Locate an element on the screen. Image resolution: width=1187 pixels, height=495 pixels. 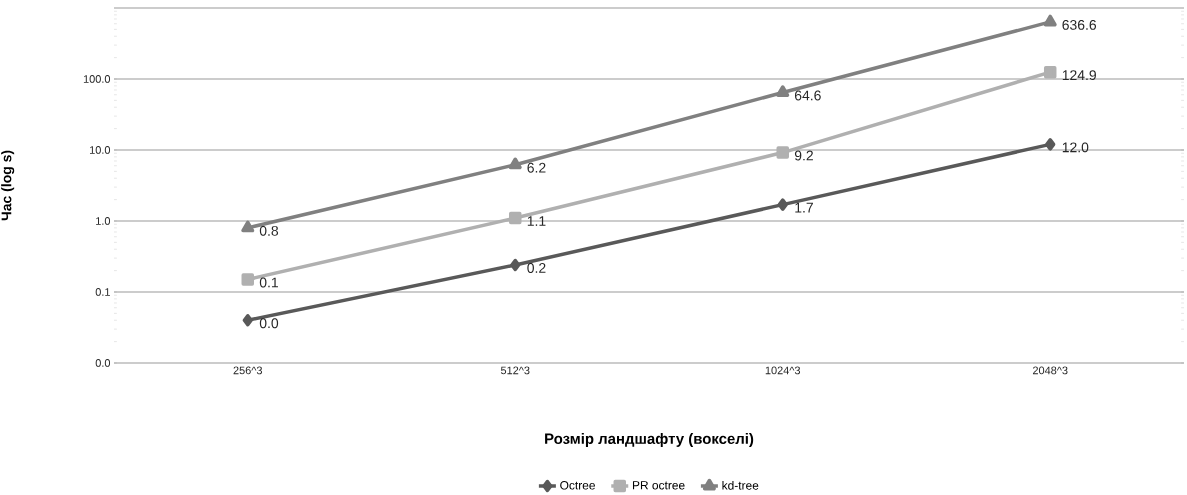
y-tick-label: 1.0 is located at coordinates (103, 221).